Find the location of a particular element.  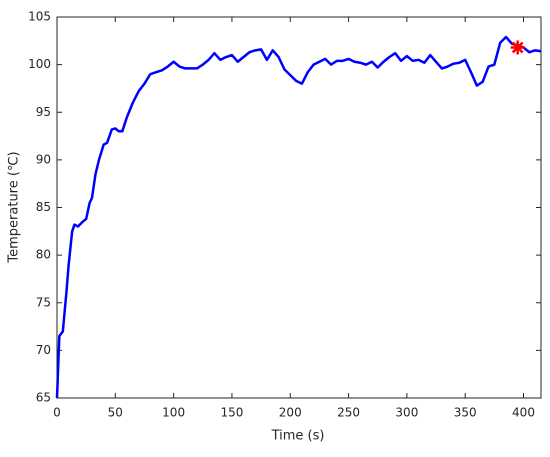

y-tick-label: 70 is located at coordinates (43, 350).